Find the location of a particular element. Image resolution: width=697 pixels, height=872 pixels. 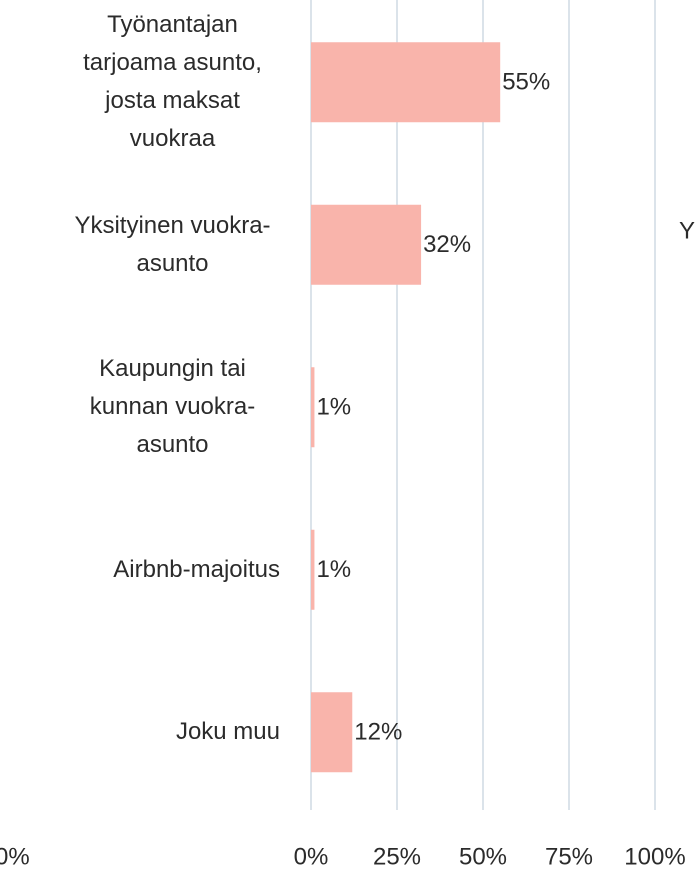

category-label-box: Yksityinen vuokra-asunto is located at coordinates (172, 245).